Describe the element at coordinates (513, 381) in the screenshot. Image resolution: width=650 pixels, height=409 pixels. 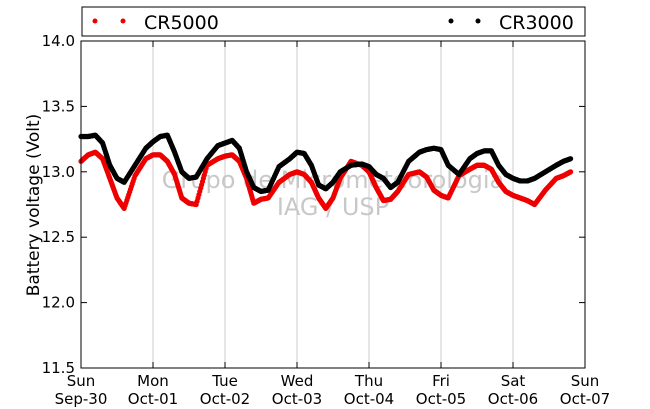
I see `x-tick-label-day: Sat` at that location.